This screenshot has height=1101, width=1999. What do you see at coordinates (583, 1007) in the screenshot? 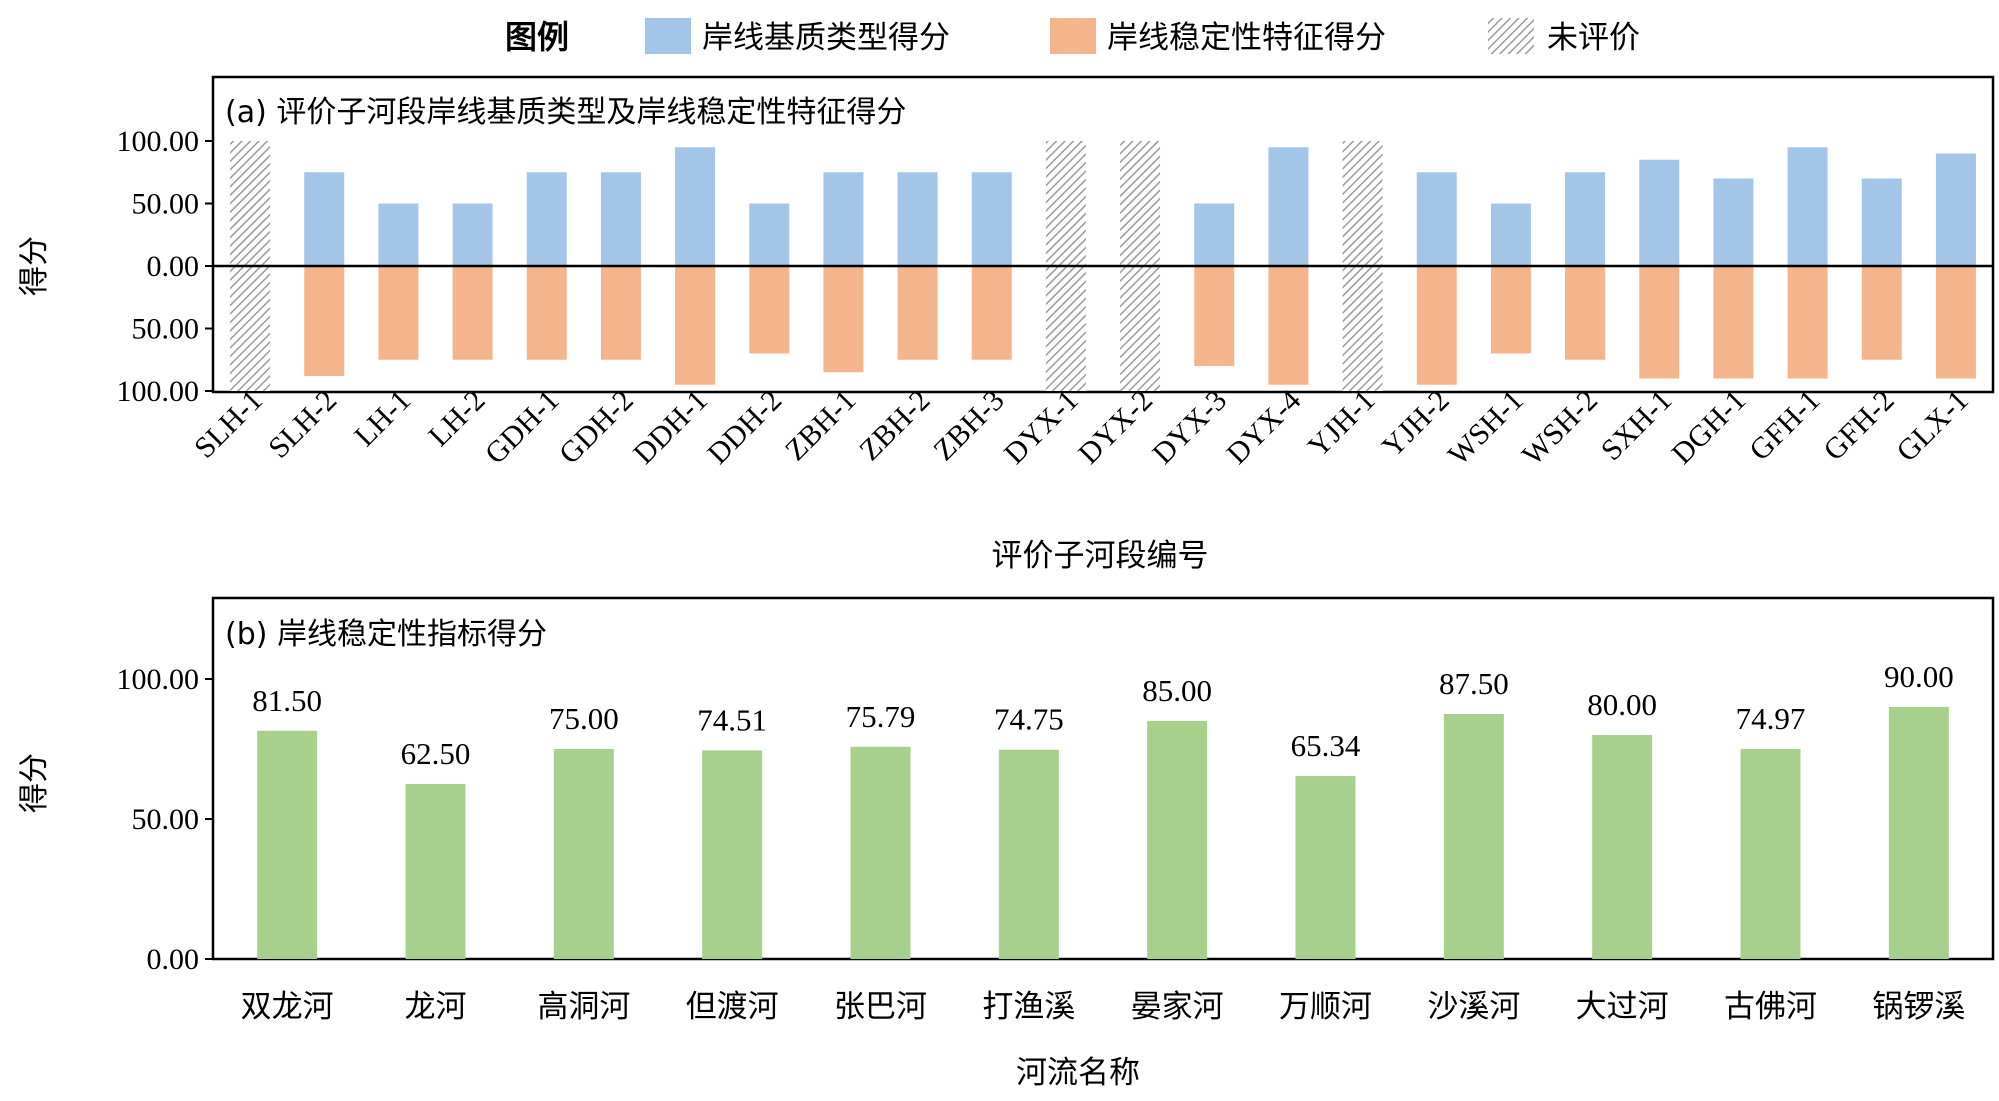
I see `chart-b-xtick-label: 高洞河` at bounding box center [583, 1007].